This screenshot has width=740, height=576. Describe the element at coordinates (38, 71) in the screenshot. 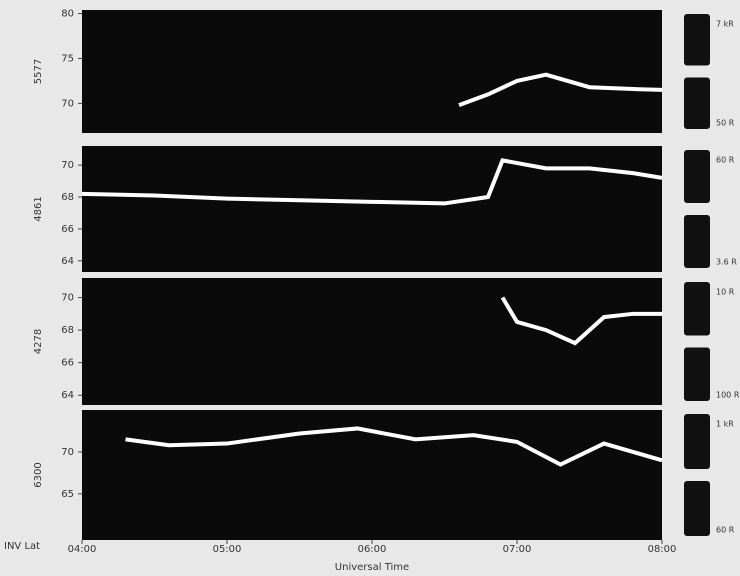

I see `y-axis-label: 5577` at that location.